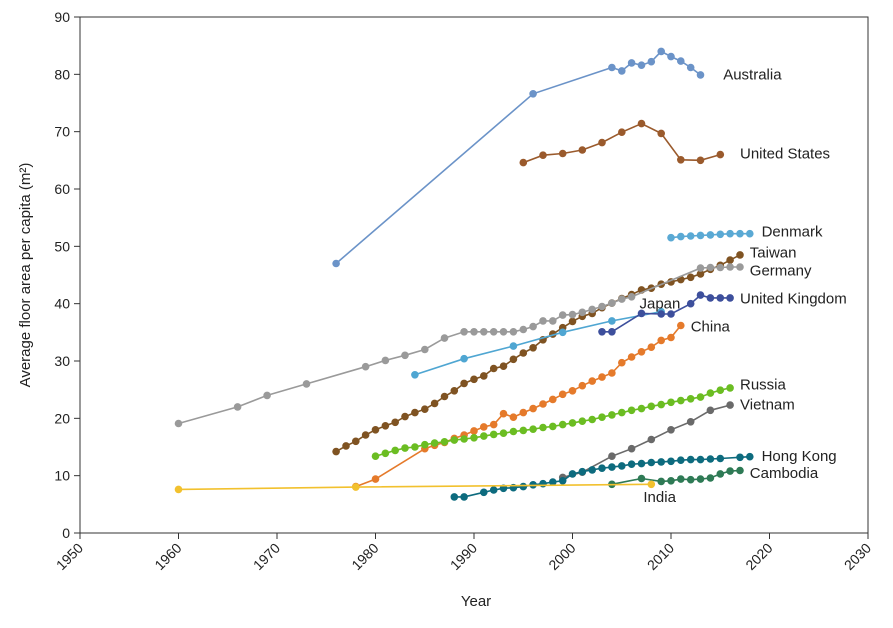 The height and width of the screenshot is (628, 893). I want to click on series-hong-kong, so click(602, 476).